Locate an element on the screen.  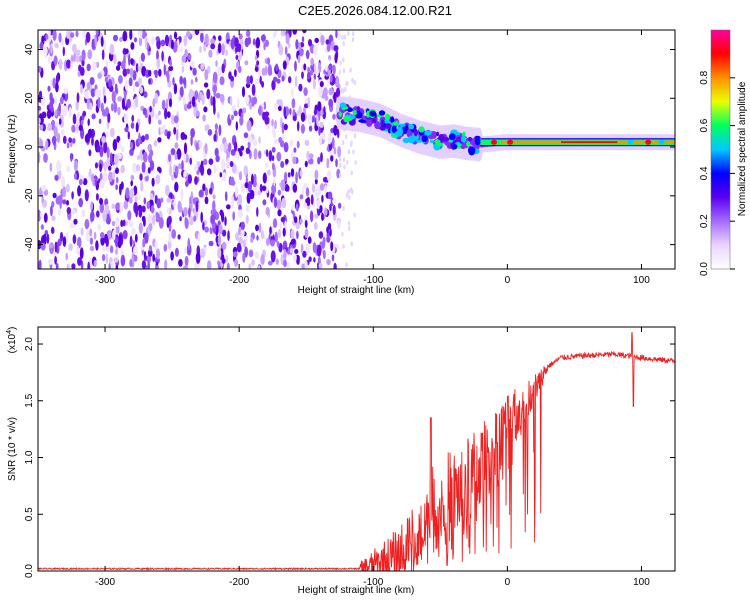
colorbar-tick-label: 0.8 is located at coordinates (704, 77).